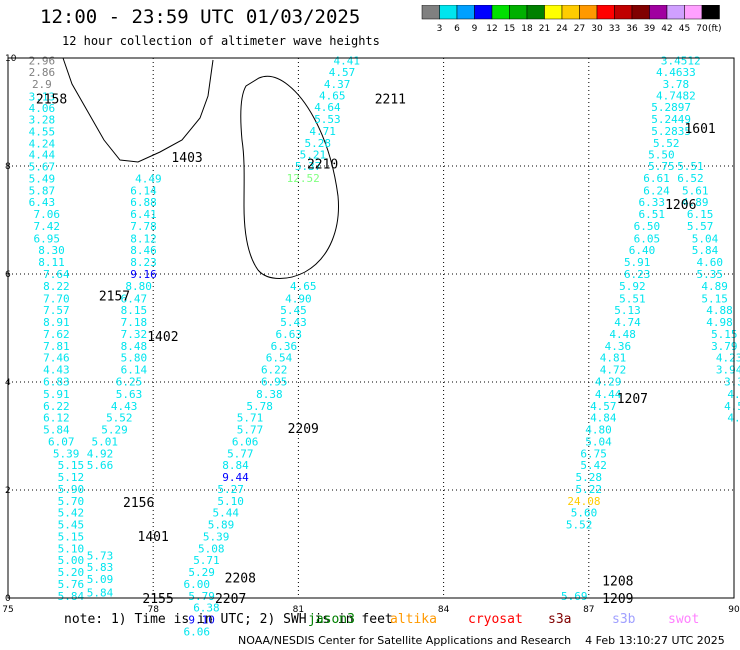  Describe the element at coordinates (226, 513) in the screenshot. I see `swh-point: 5.44` at that location.